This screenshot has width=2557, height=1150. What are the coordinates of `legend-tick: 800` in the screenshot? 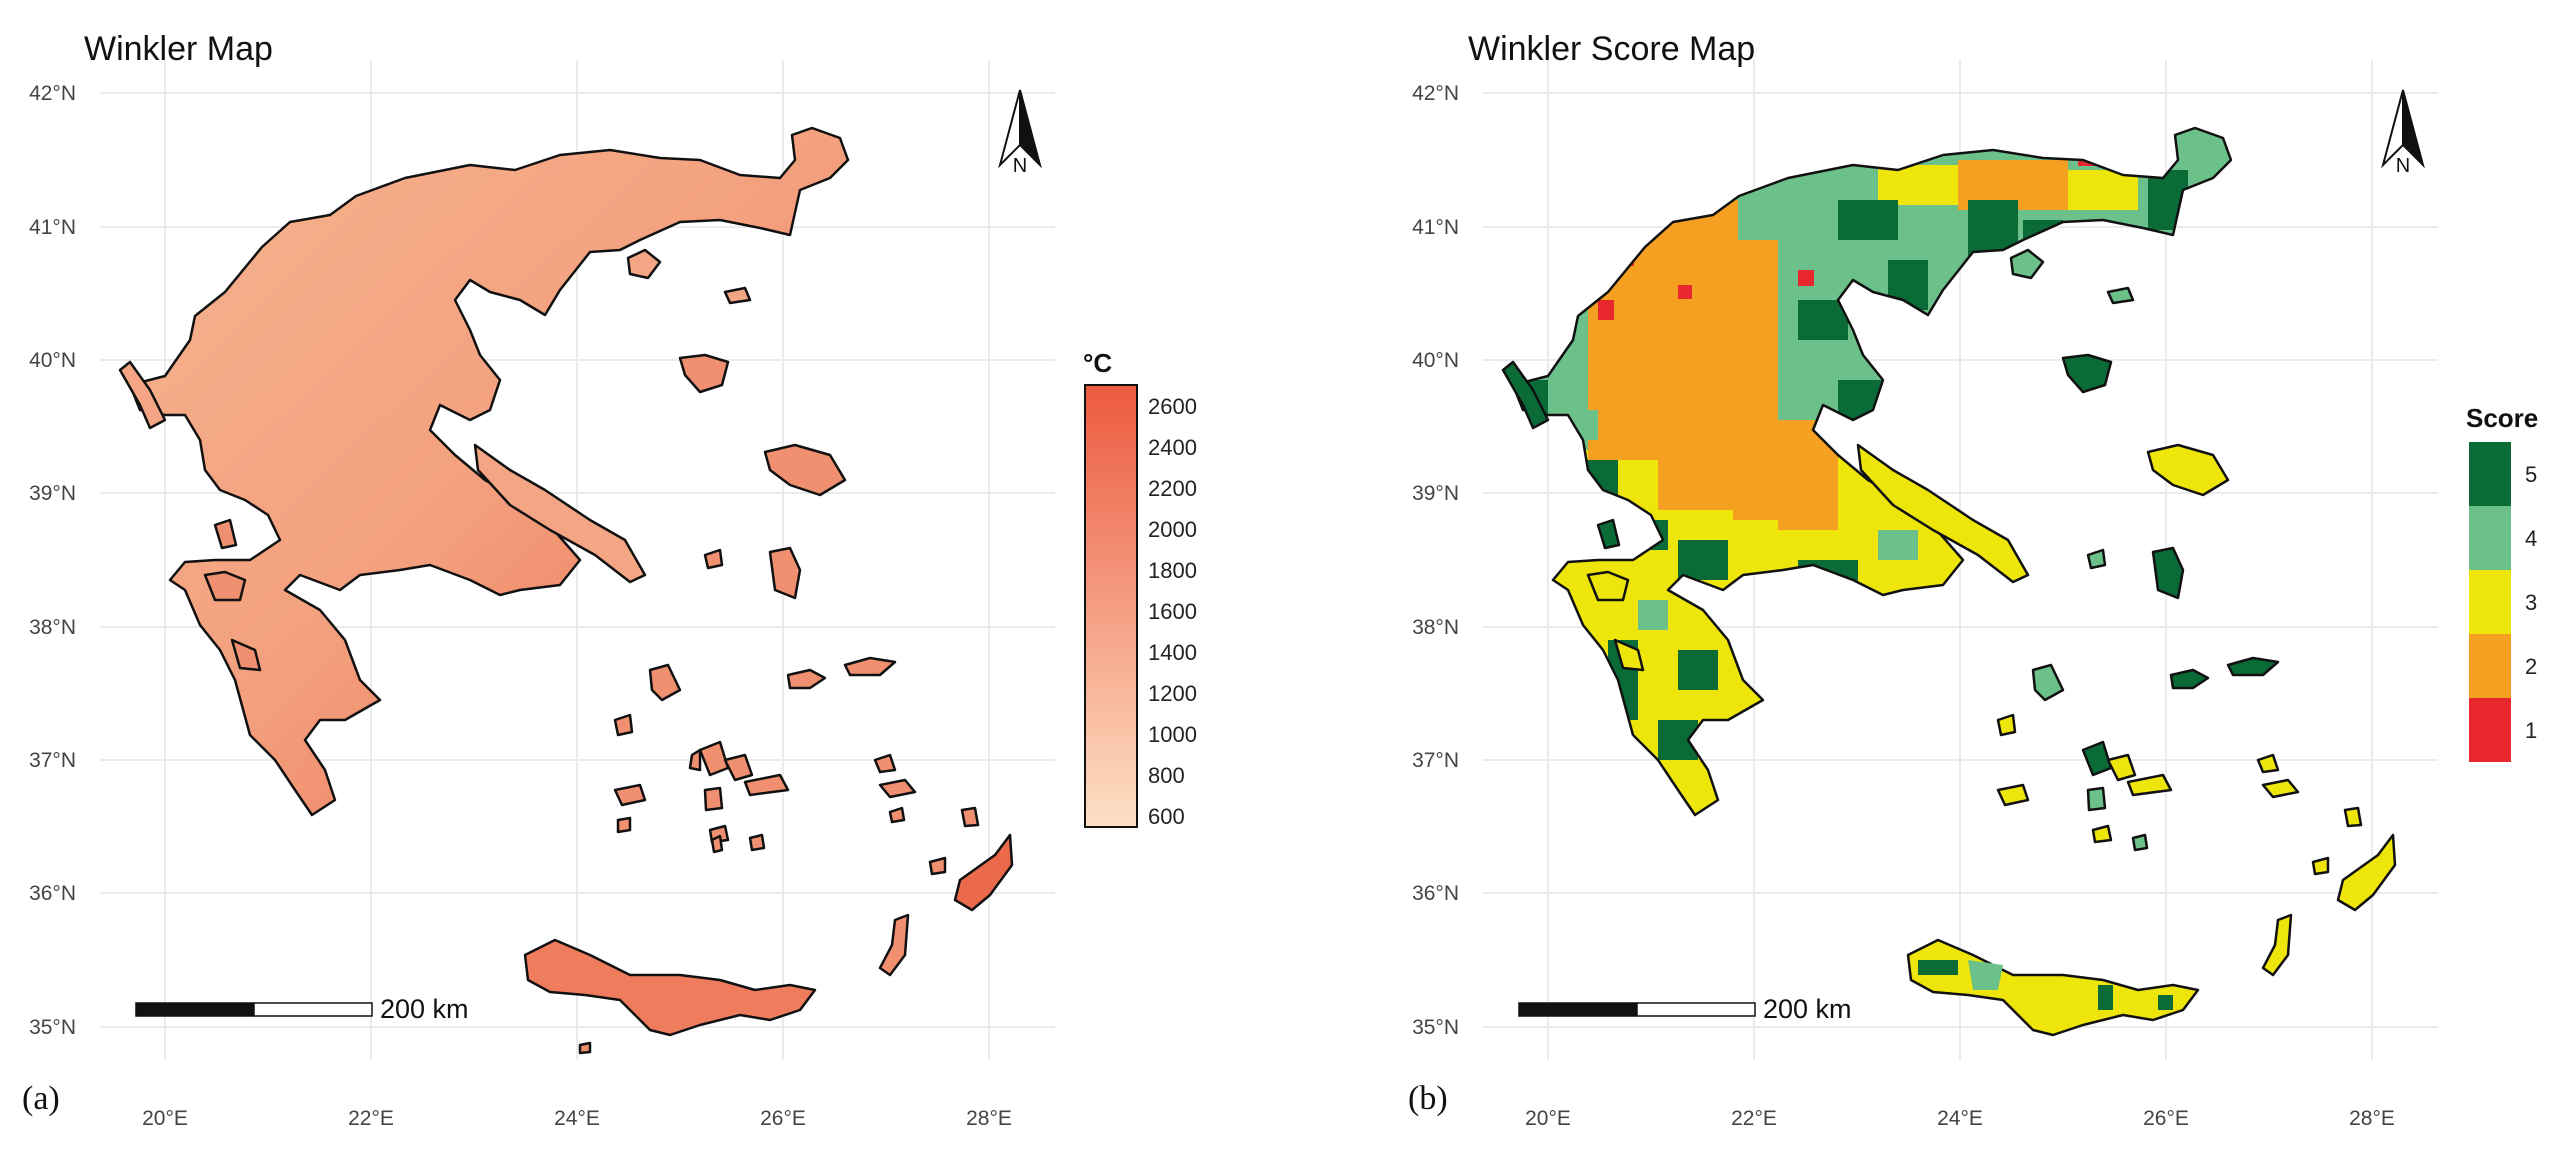 It's located at (1166, 775).